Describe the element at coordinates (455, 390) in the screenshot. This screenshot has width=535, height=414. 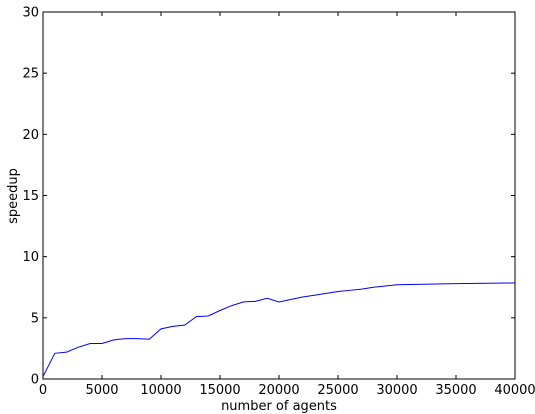
I see `x-tick-label: 35000` at that location.